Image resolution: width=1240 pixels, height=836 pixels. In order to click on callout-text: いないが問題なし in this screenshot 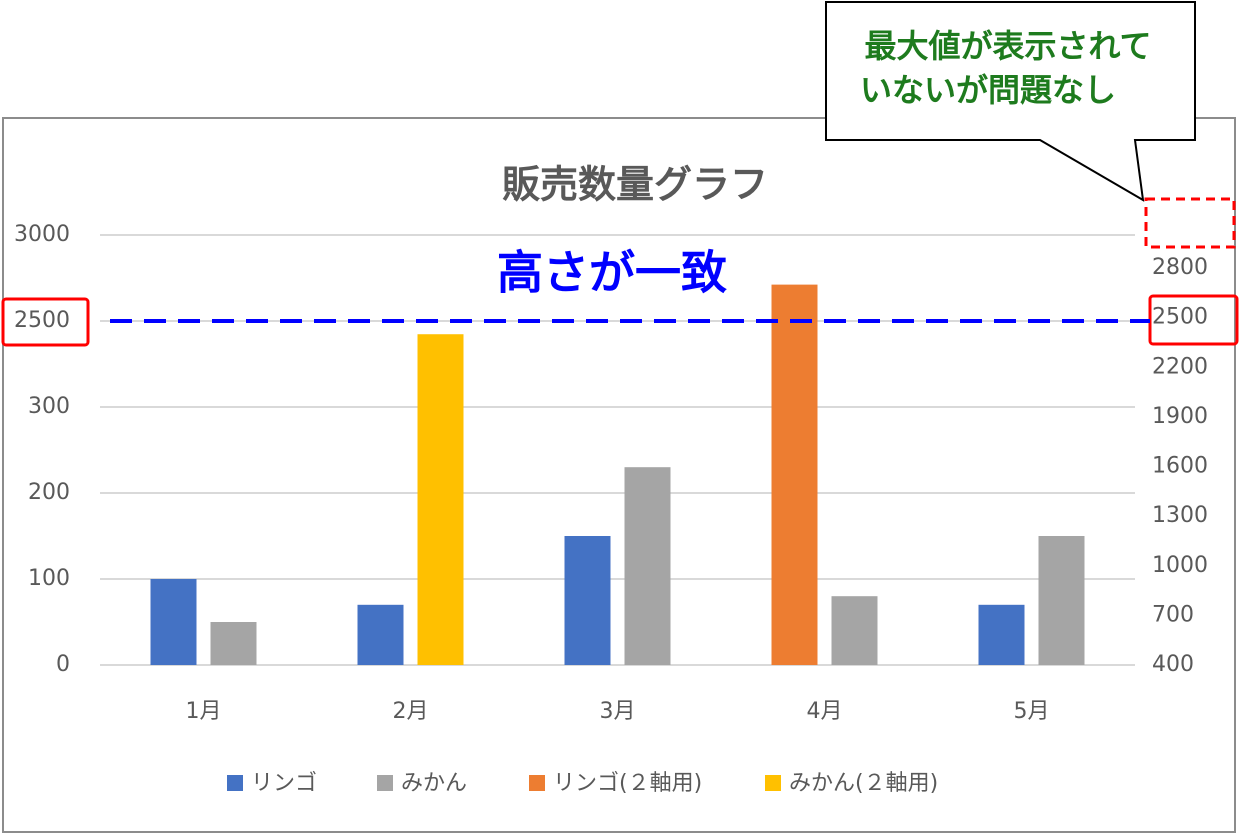, I will do `click(988, 90)`.